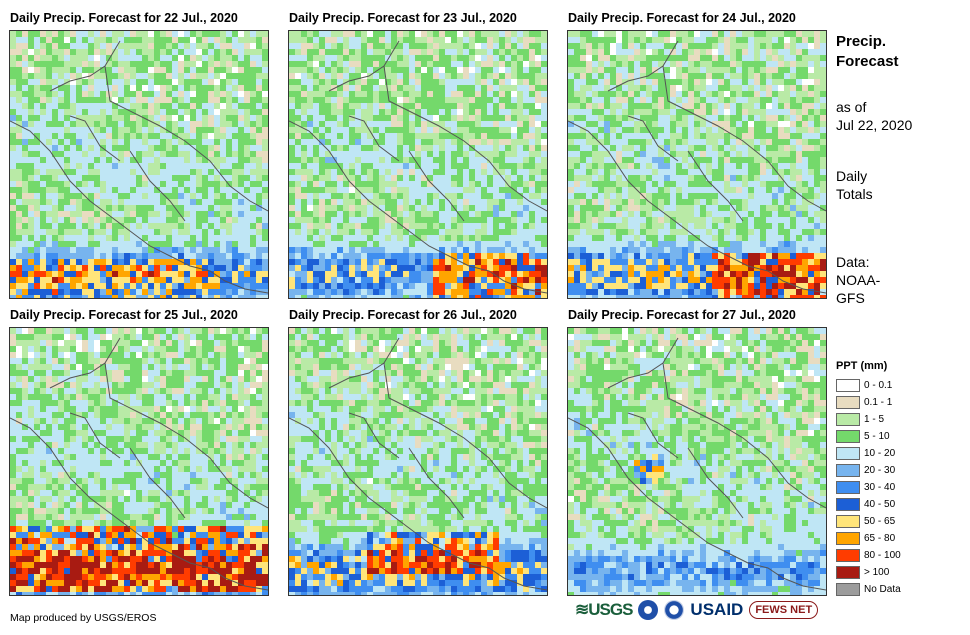  What do you see at coordinates (880, 521) in the screenshot?
I see `legend-label: 50 - 65` at bounding box center [880, 521].